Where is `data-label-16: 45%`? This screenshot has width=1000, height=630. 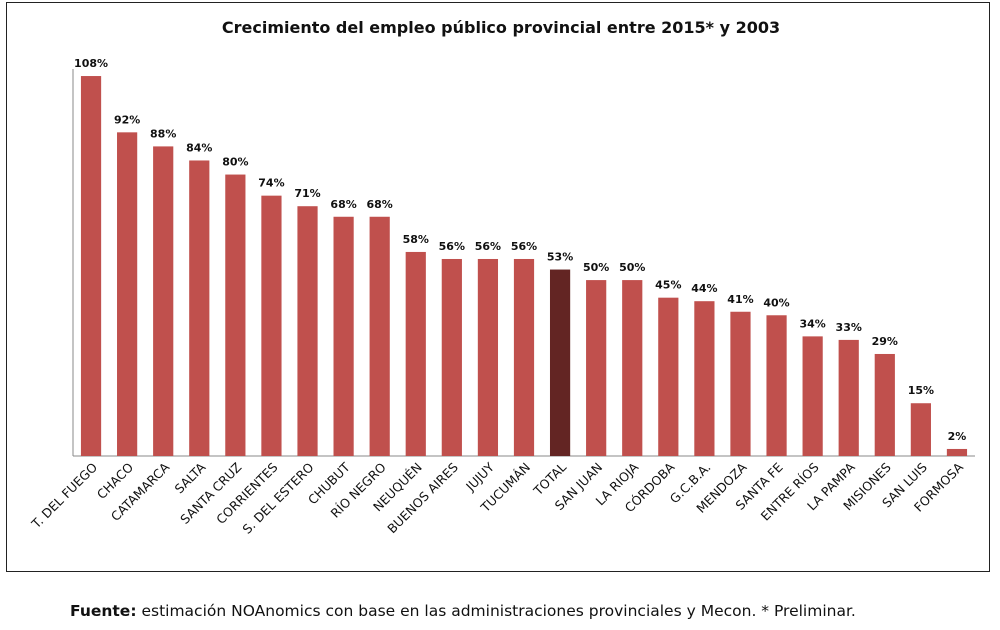 data-label-16: 45% is located at coordinates (668, 285).